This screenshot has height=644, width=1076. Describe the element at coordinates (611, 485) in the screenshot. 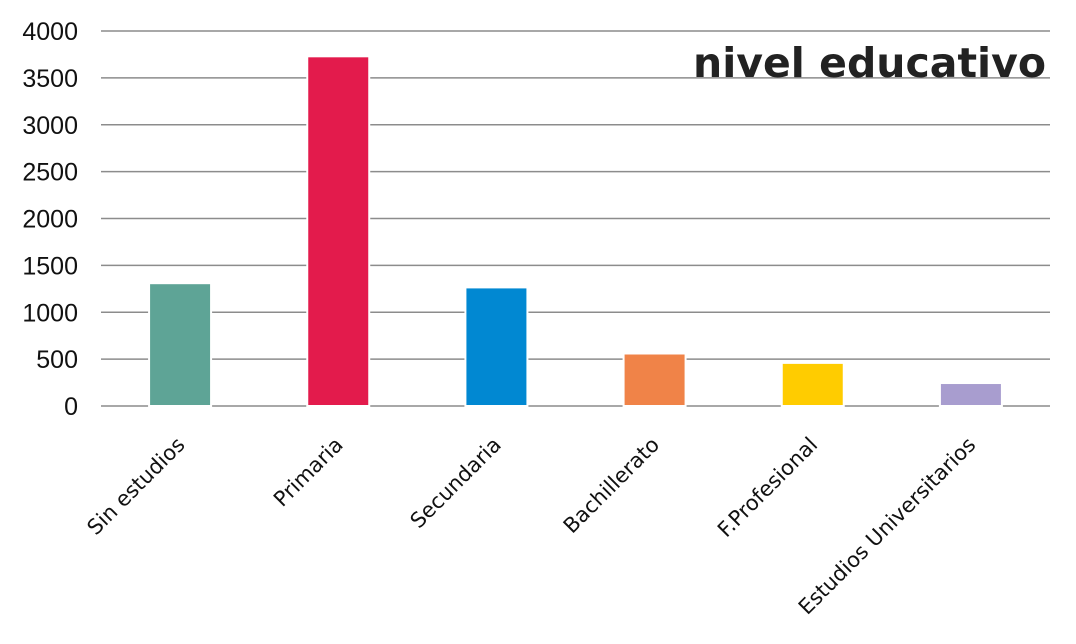

I see `x-category-label: Bachillerato` at that location.